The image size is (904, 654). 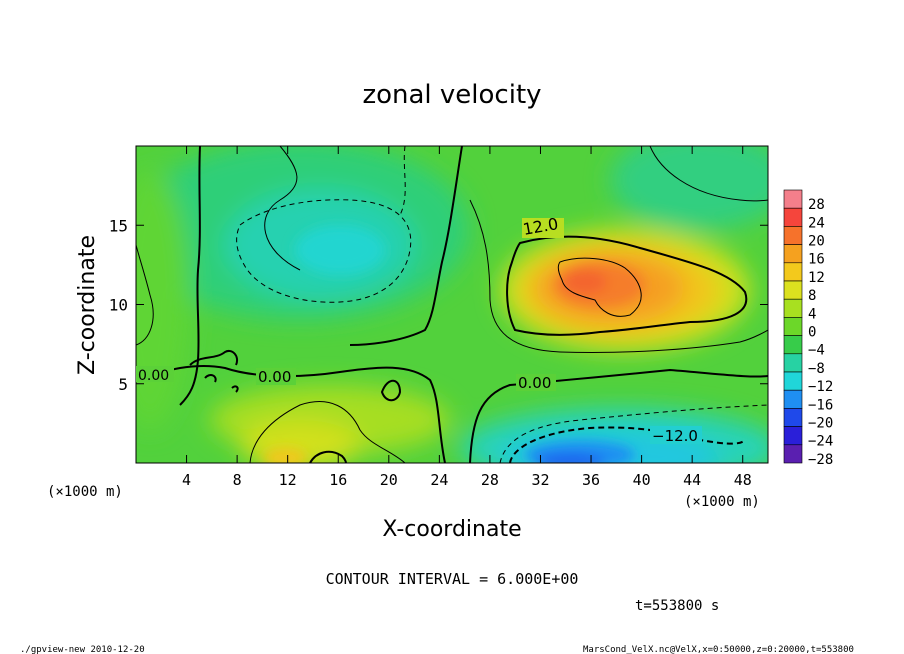 What do you see at coordinates (591, 480) in the screenshot?
I see `x-tick-label: 36` at bounding box center [591, 480].